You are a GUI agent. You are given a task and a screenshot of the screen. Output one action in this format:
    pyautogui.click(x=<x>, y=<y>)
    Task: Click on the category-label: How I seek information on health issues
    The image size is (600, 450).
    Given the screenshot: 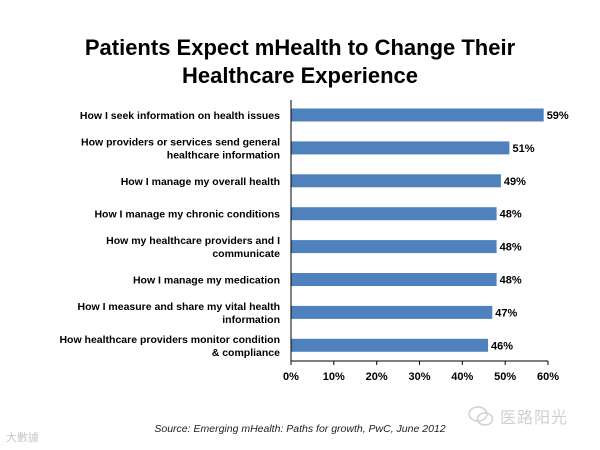 What is the action you would take?
    pyautogui.click(x=180, y=116)
    